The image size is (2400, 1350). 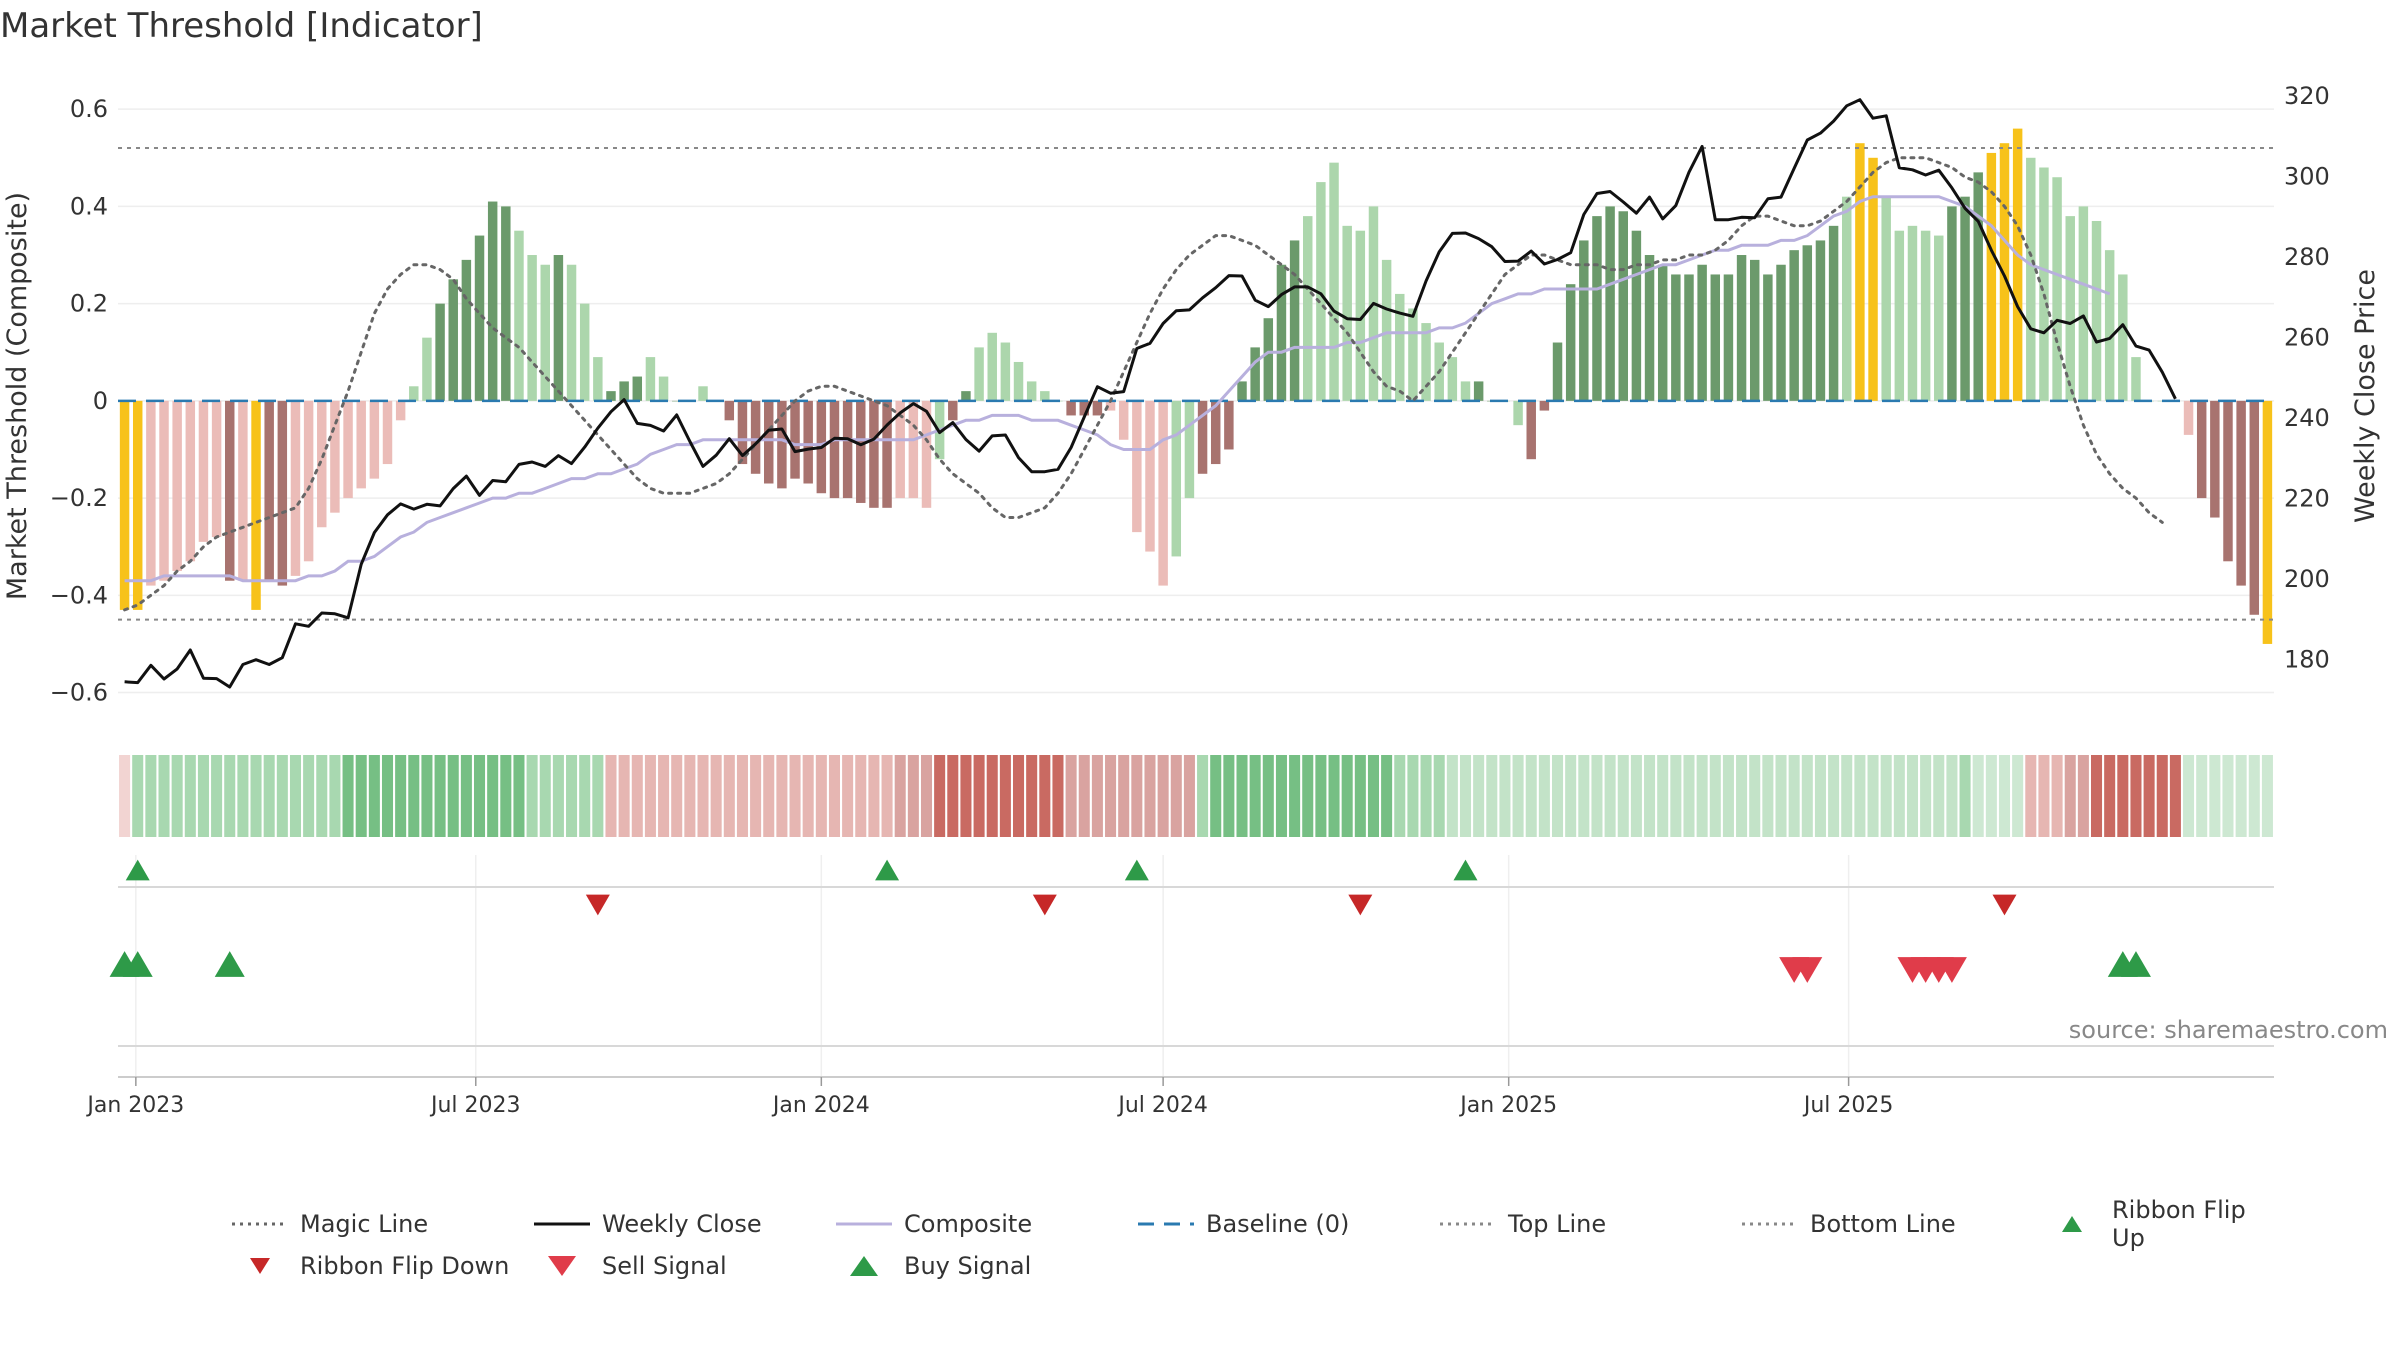 What do you see at coordinates (260, 1224) in the screenshot?
I see `legend-swatch-icon` at bounding box center [260, 1224].